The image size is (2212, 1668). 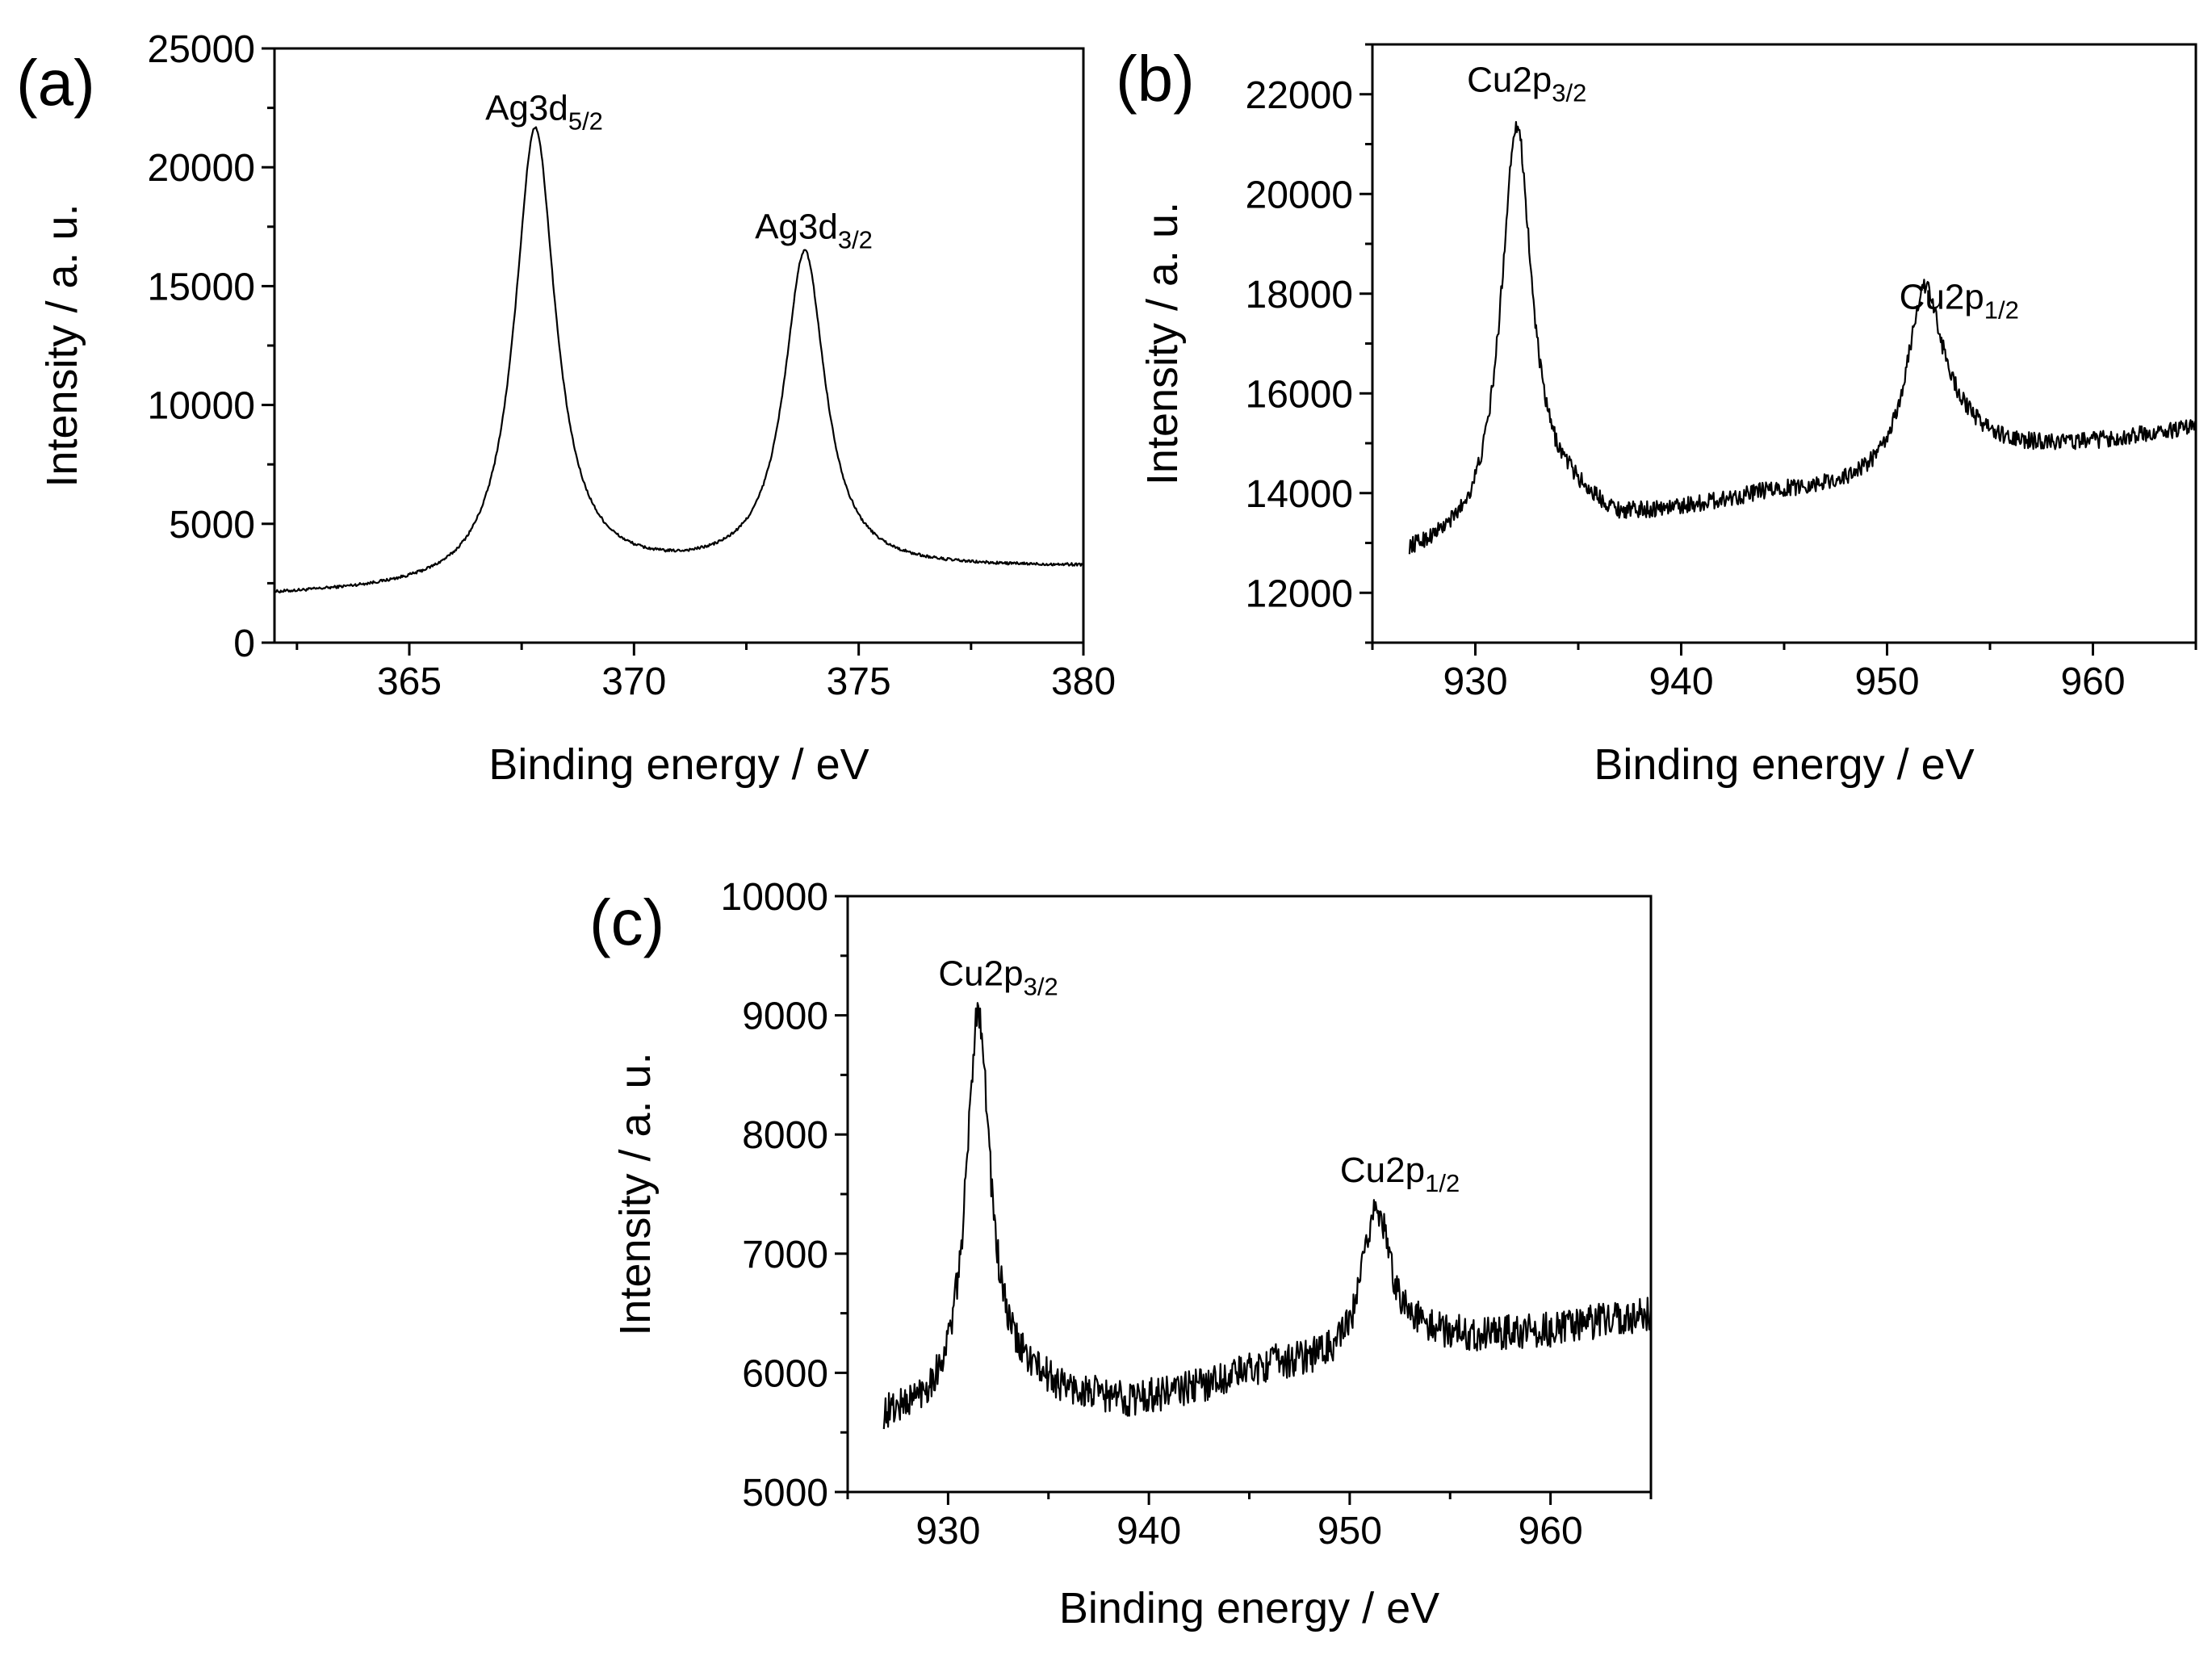 I want to click on y-tick-label-b: 16000, so click(x=1299, y=395).